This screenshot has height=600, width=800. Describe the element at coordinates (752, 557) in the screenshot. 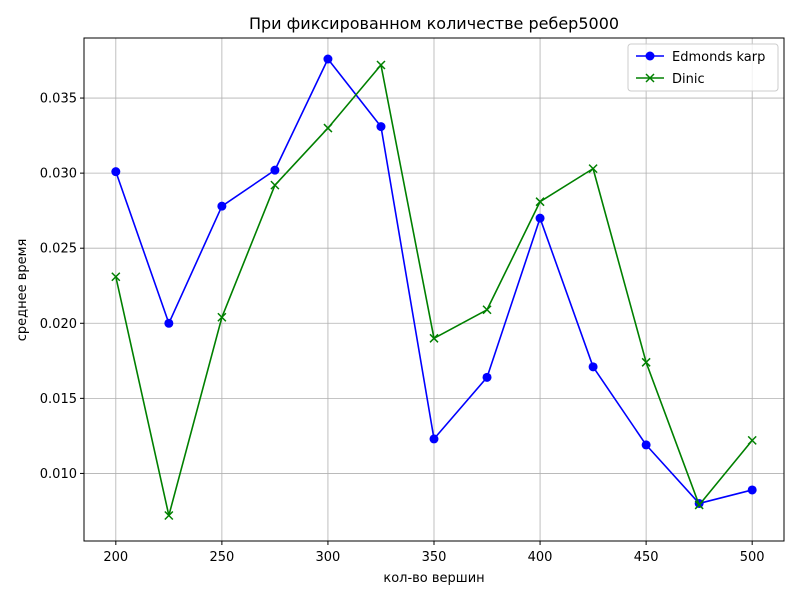

I see `x-tick-label: 500` at that location.